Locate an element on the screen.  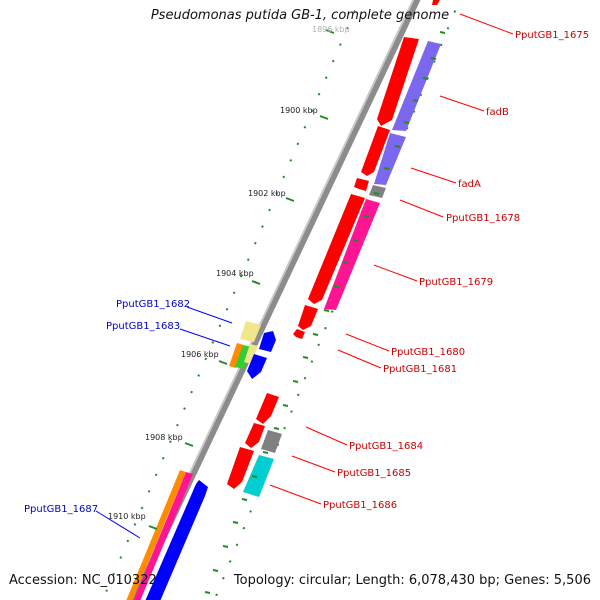
gene-1682-blue is located at coordinates (267, 341).